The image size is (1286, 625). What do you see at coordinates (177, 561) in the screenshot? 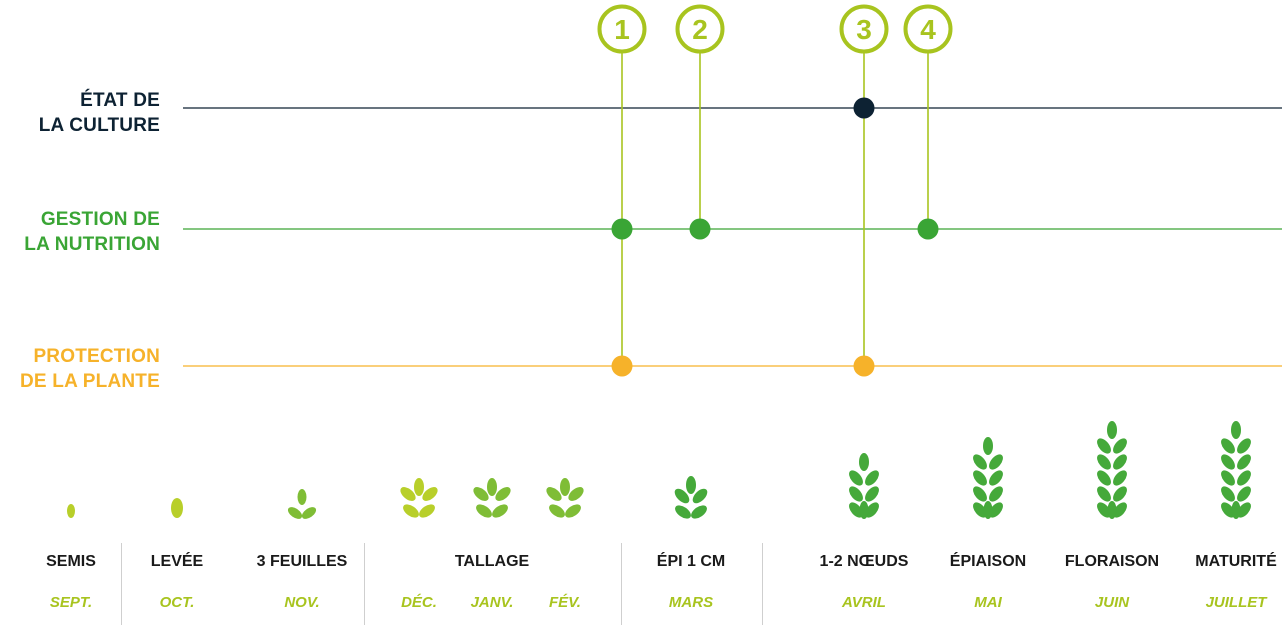
I see `stage-label: LEVÉE` at bounding box center [177, 561].